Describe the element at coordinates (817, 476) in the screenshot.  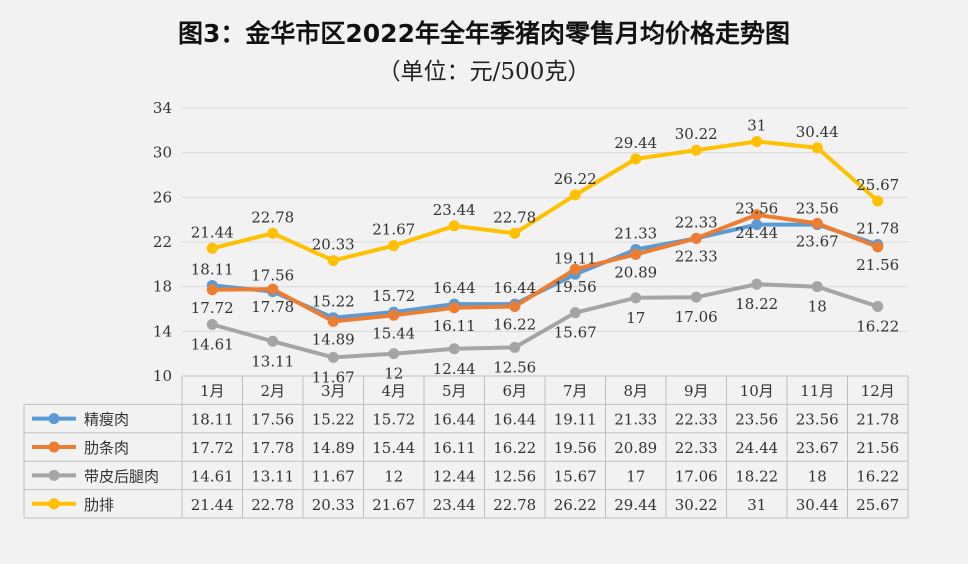
I see `table-cell: 18` at that location.